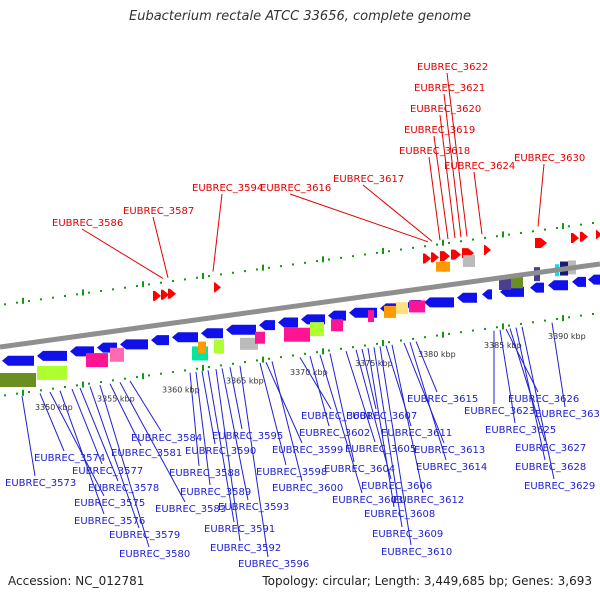 The height and width of the screenshot is (600, 600). What do you see at coordinates (367, 500) in the screenshot?
I see `reverse-gene-label: EUBREC_3603` at bounding box center [367, 500].